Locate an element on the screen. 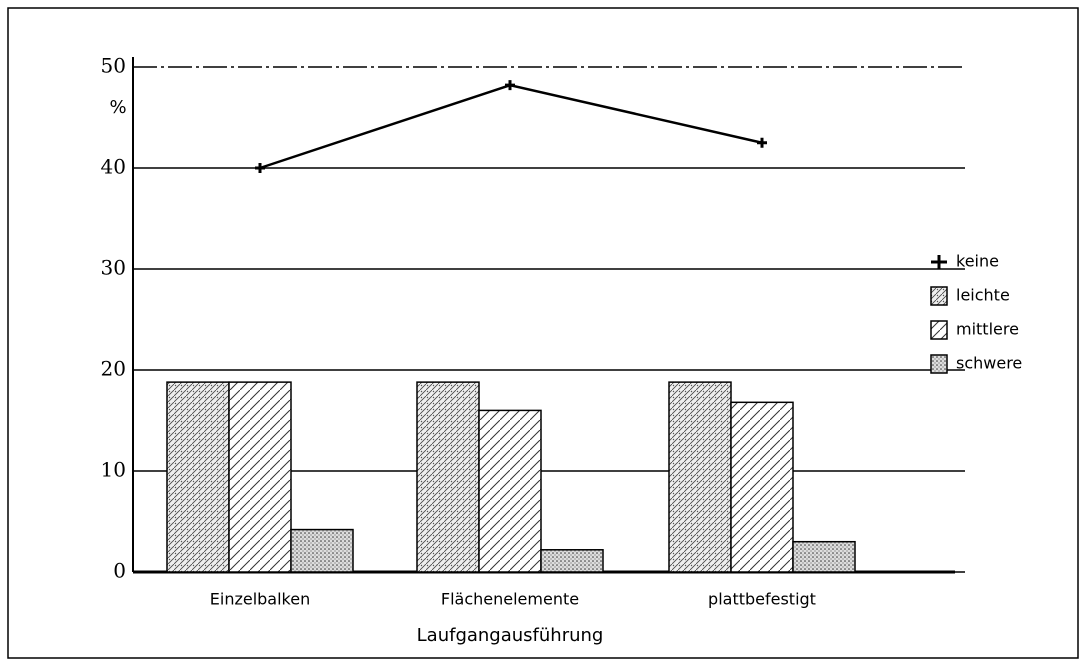 The height and width of the screenshot is (670, 1088). y-tick-label: 40 is located at coordinates (113, 167).